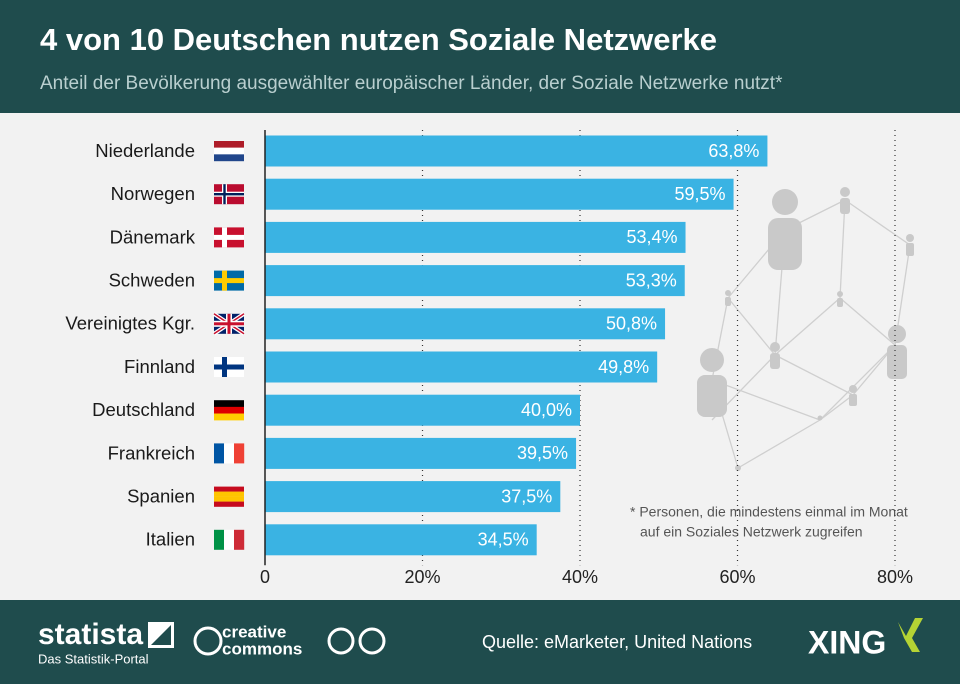 This screenshot has width=960, height=684. What do you see at coordinates (145, 150) in the screenshot?
I see `y-tick-label: Niederlande` at bounding box center [145, 150].